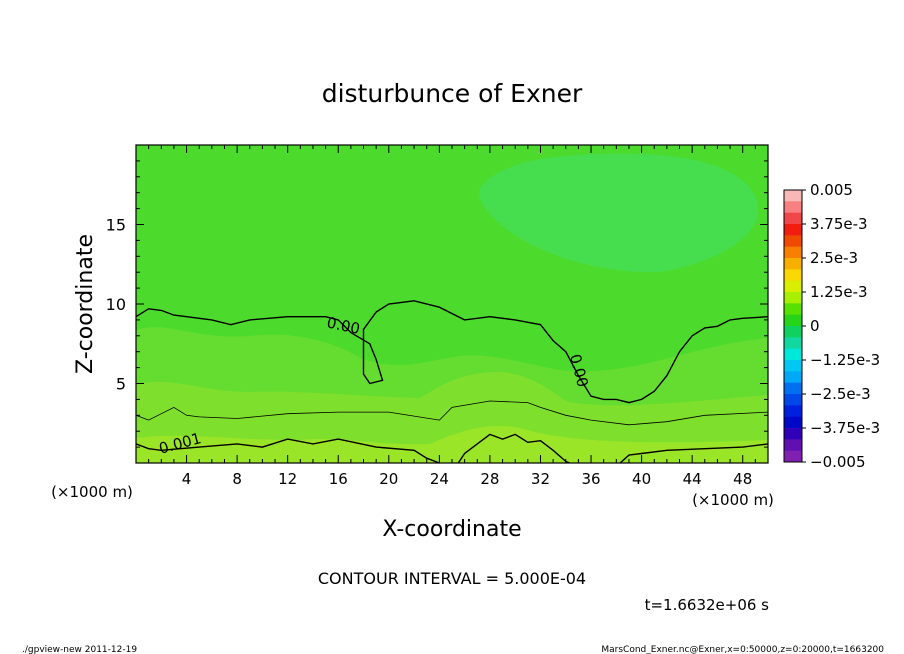  I want to click on x-tick-label: 4, so click(187, 479).